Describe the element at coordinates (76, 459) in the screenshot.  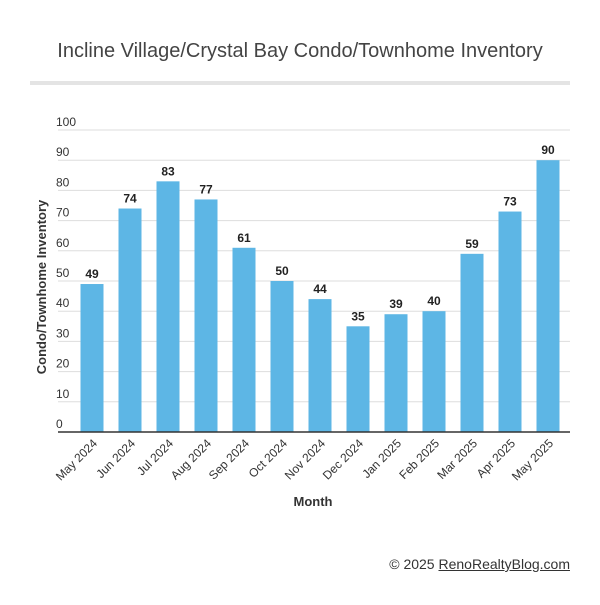
I see `x-tick-label: May 2024` at that location.